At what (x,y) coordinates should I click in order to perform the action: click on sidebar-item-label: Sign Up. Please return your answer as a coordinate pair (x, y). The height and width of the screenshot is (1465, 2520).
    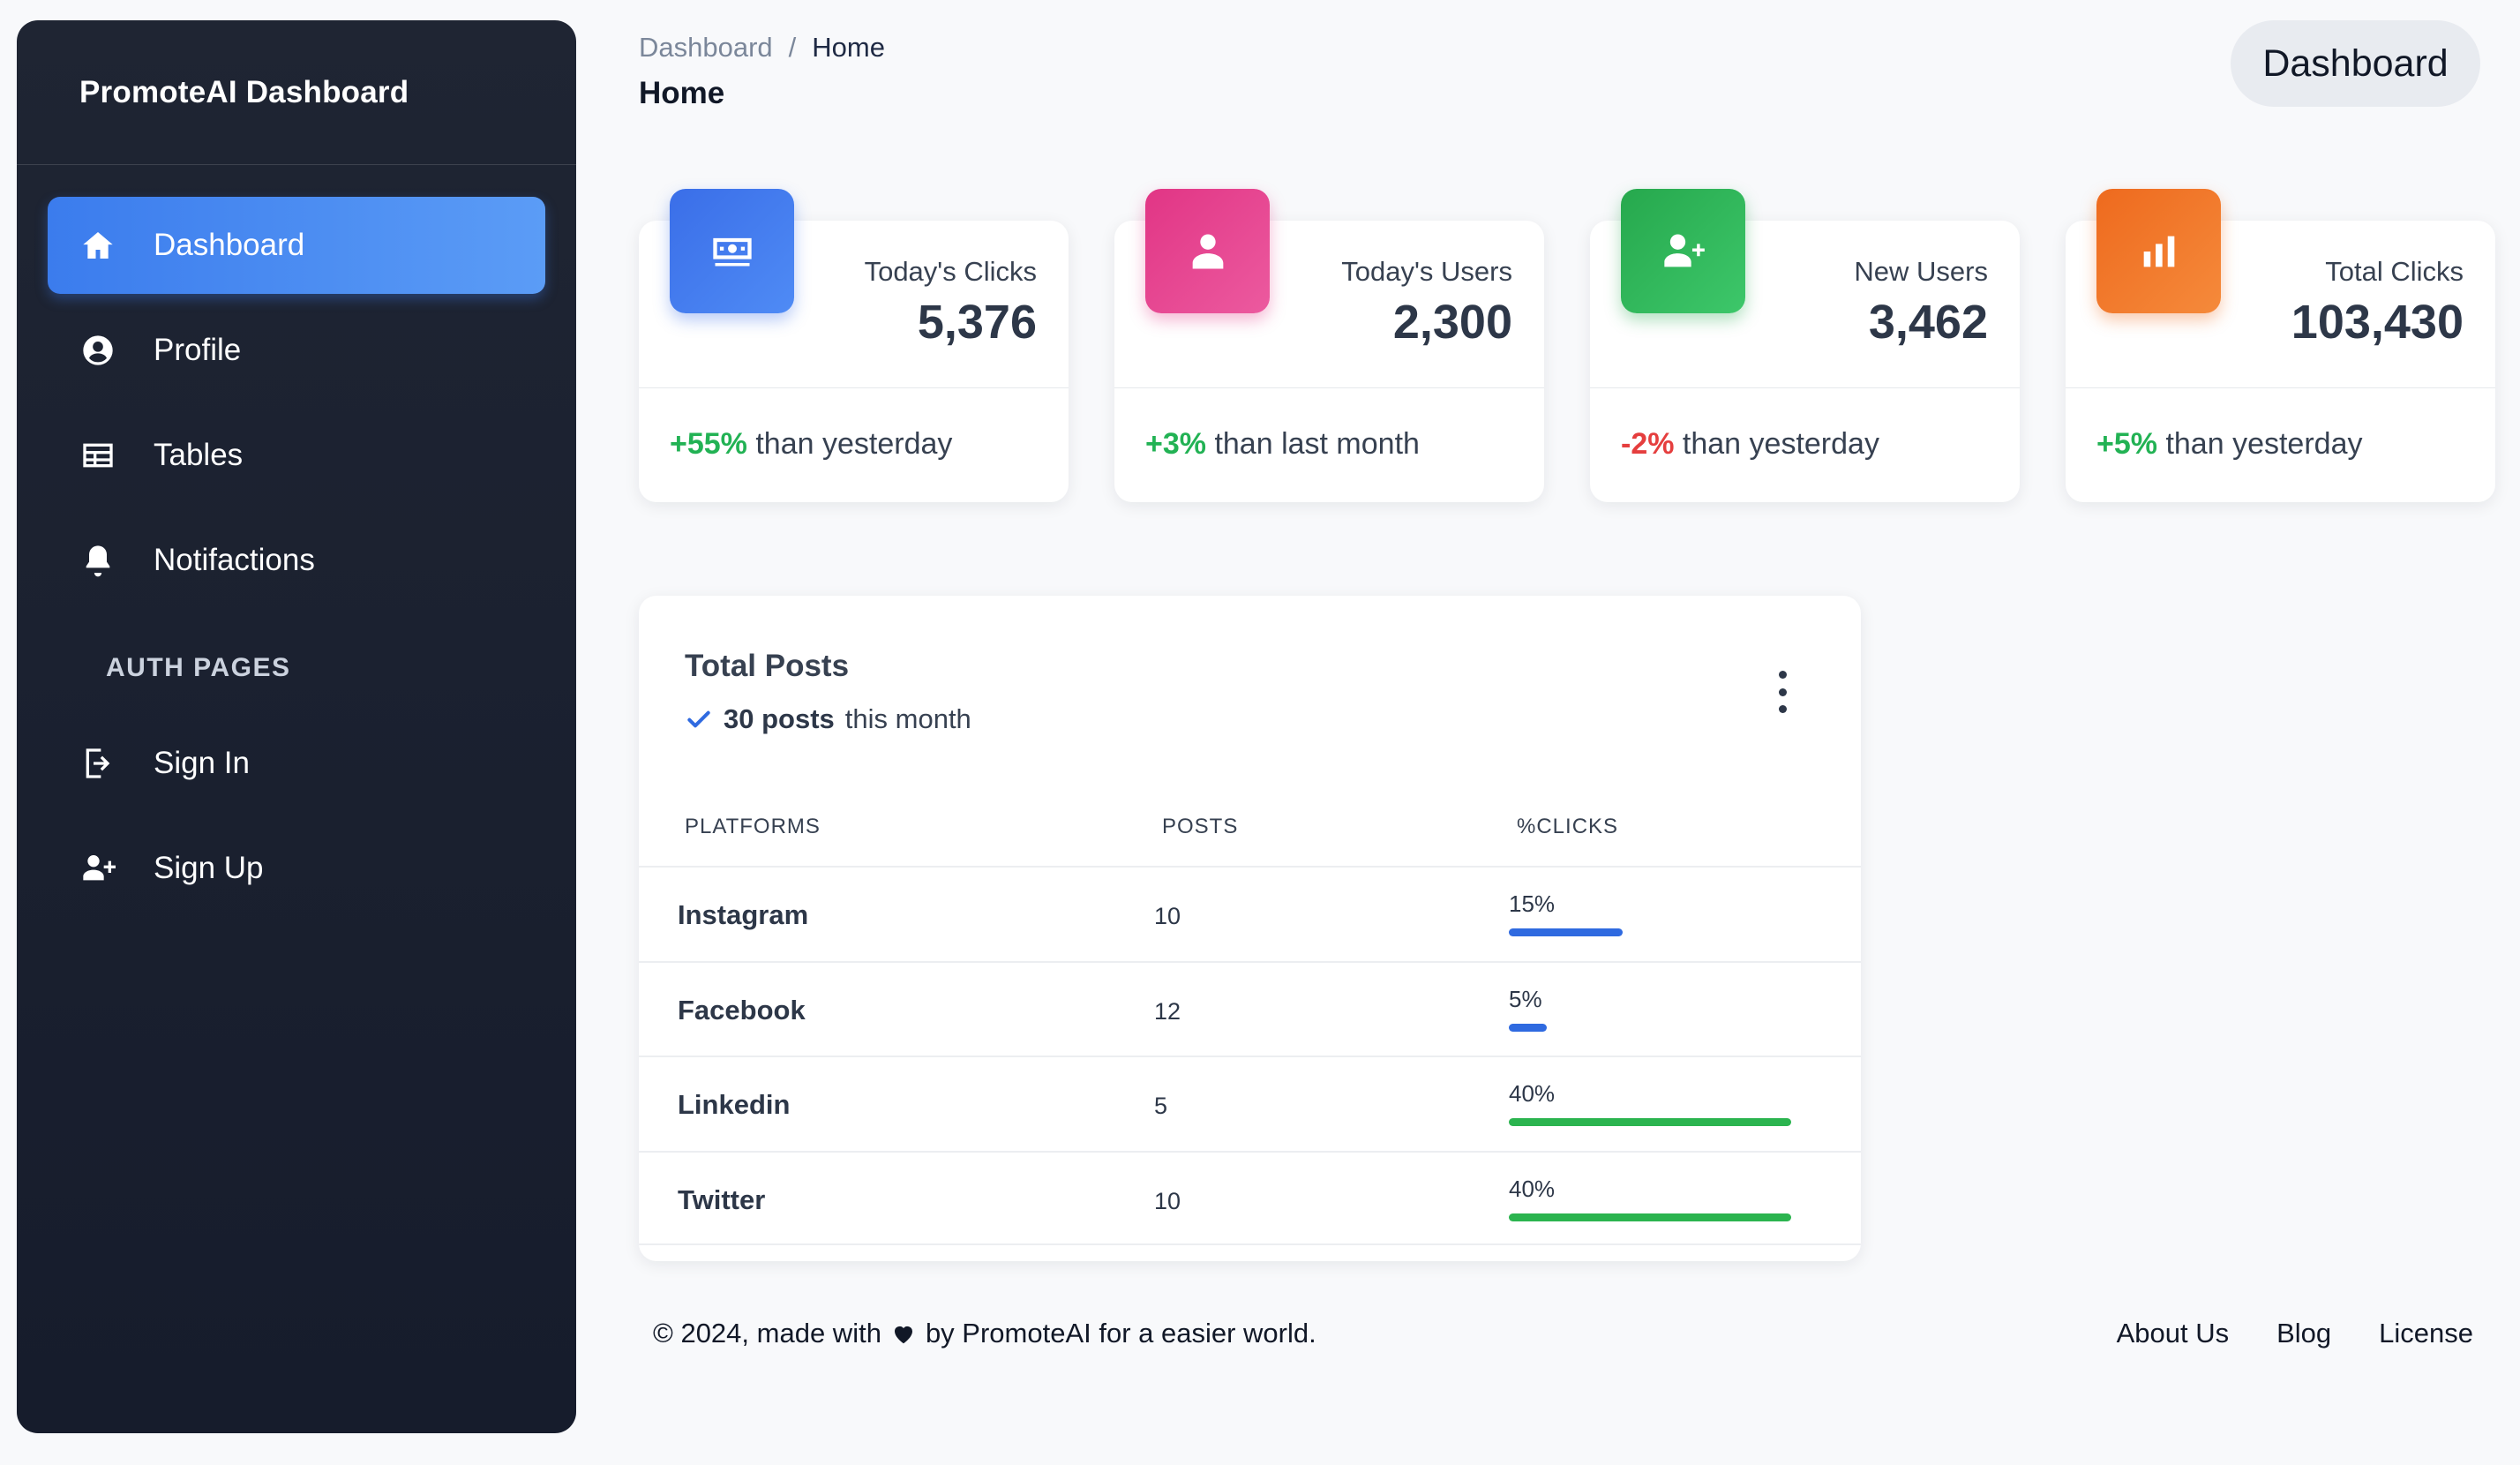
    Looking at the image, I should click on (209, 868).